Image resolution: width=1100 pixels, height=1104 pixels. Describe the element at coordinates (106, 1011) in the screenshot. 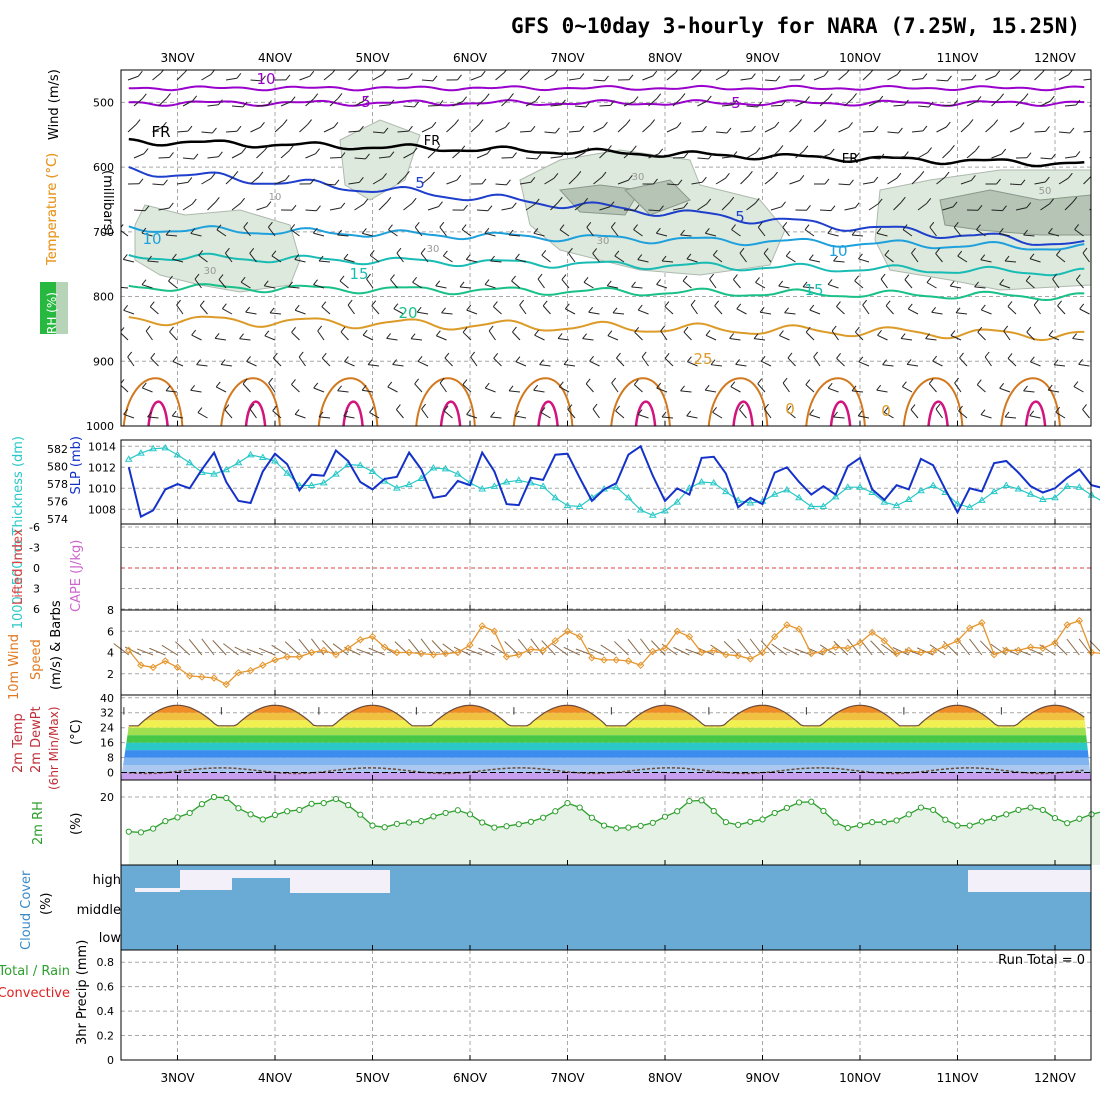

I see `precip-tick-label: 0.4` at that location.